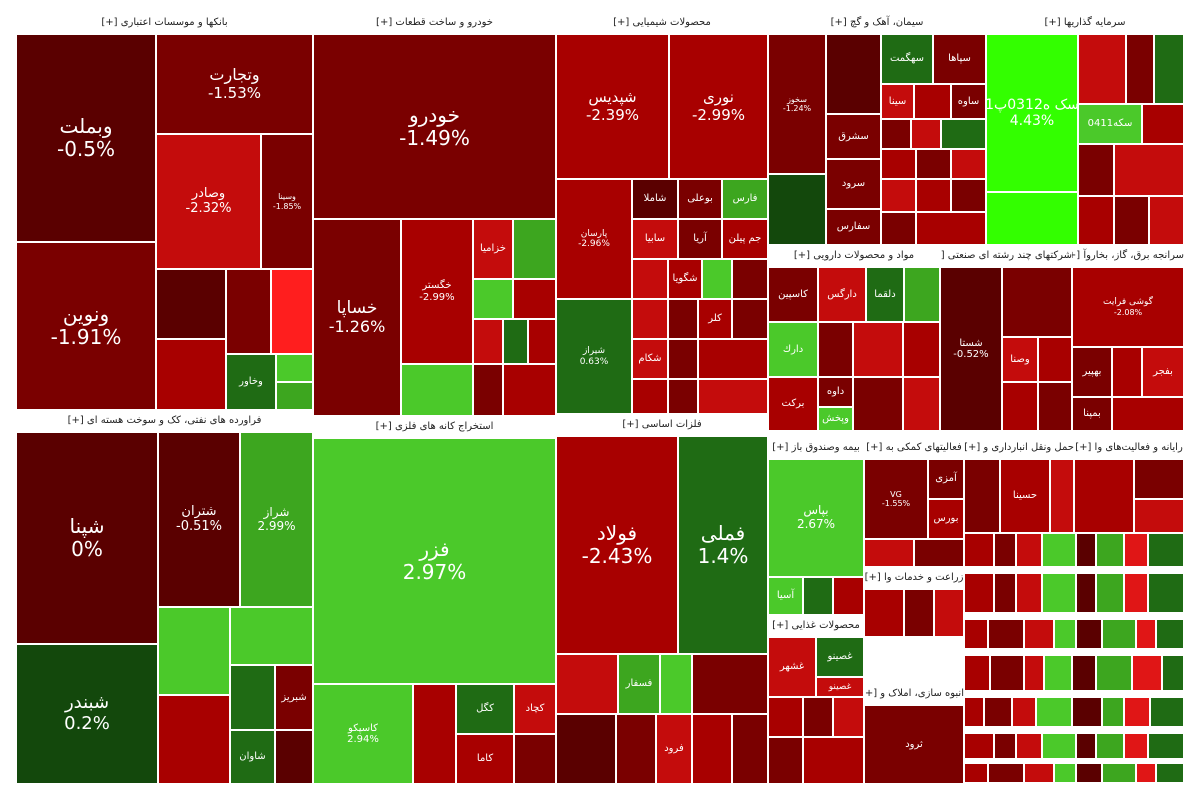 The width and height of the screenshot is (1200, 800). Describe the element at coordinates (287, 201) in the screenshot. I see `stock-tile: وسینا -1.85%` at that location.